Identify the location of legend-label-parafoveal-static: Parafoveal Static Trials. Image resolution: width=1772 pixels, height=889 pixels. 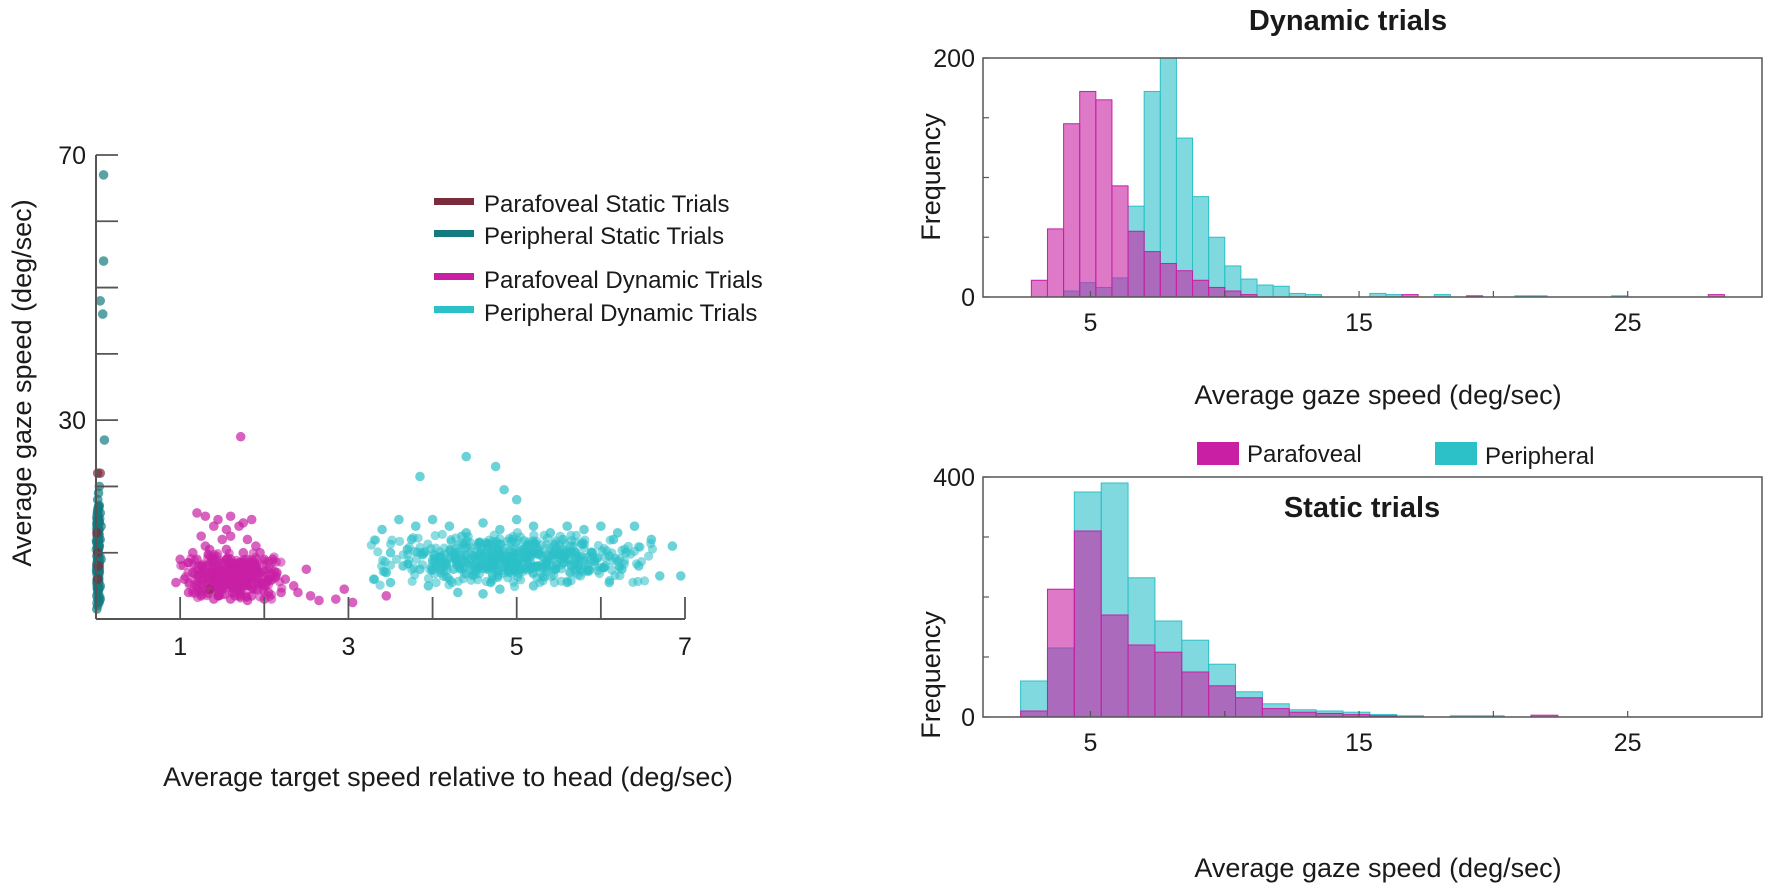
(606, 204).